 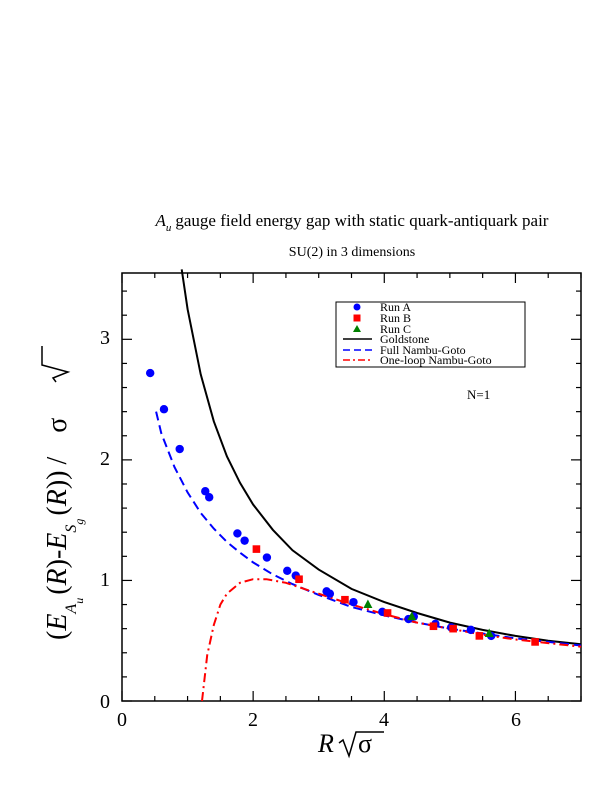 What do you see at coordinates (365, 743) in the screenshot?
I see `svg-text: σ` at bounding box center [365, 743].